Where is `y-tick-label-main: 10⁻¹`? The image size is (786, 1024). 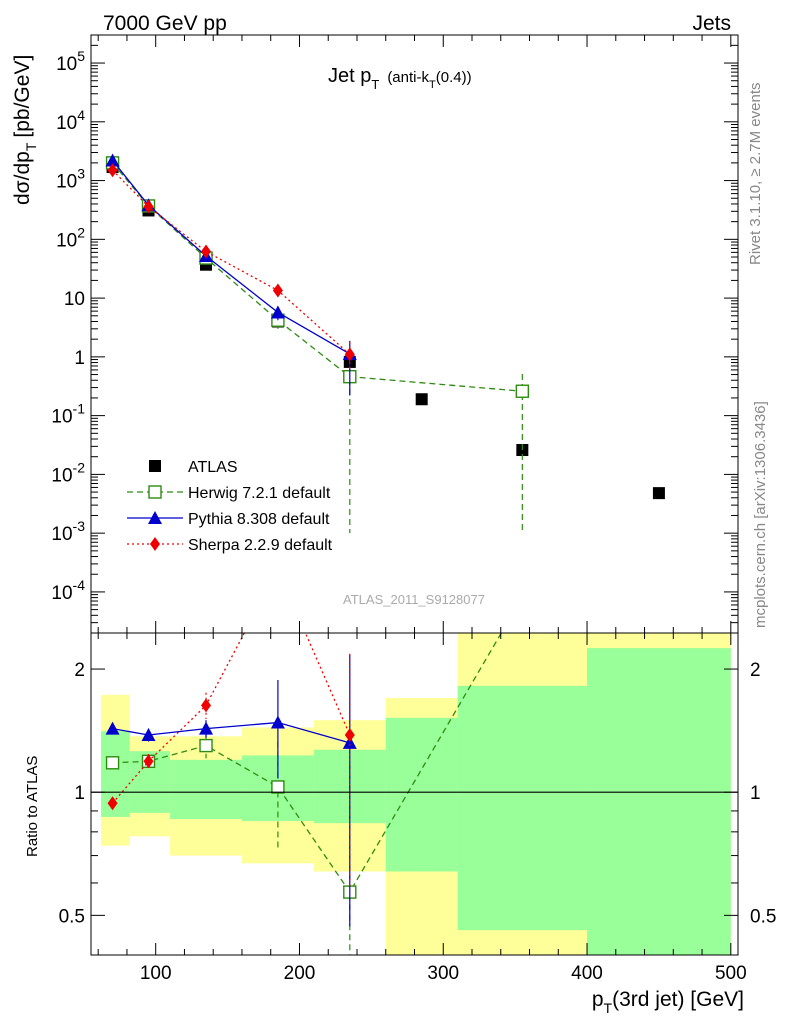
y-tick-label-main: 10⁻¹ is located at coordinates (68, 414).